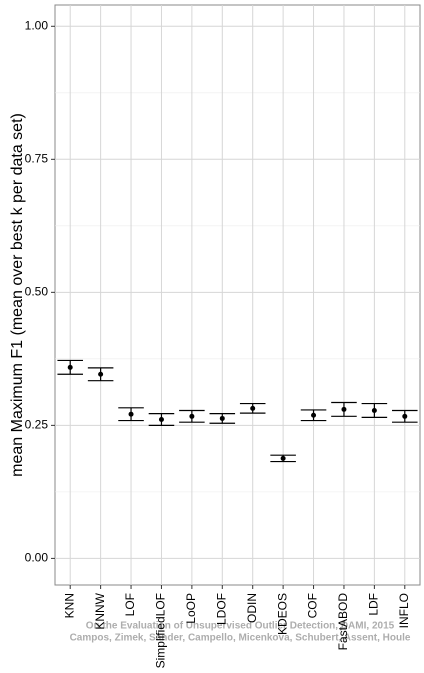  What do you see at coordinates (191, 608) in the screenshot?
I see `x-tick-label: LoOP` at bounding box center [191, 608].